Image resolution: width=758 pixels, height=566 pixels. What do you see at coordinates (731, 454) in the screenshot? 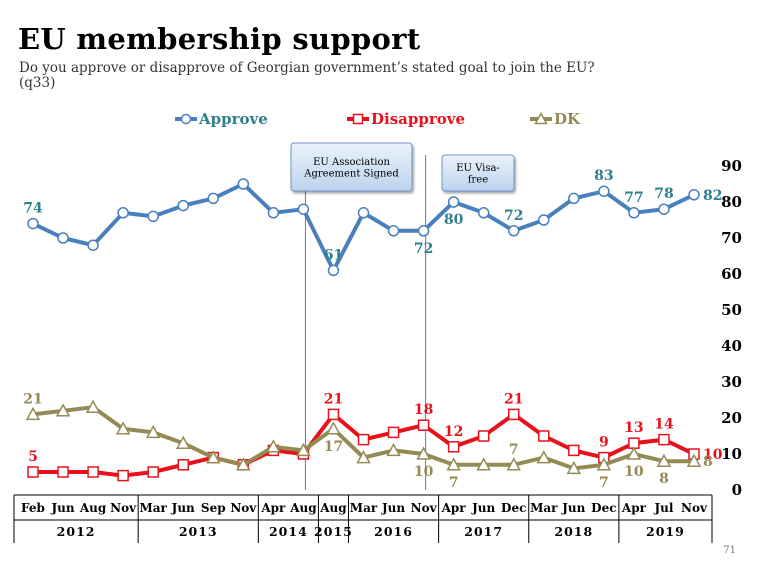
I see `y-tick-label: 10` at bounding box center [731, 454].